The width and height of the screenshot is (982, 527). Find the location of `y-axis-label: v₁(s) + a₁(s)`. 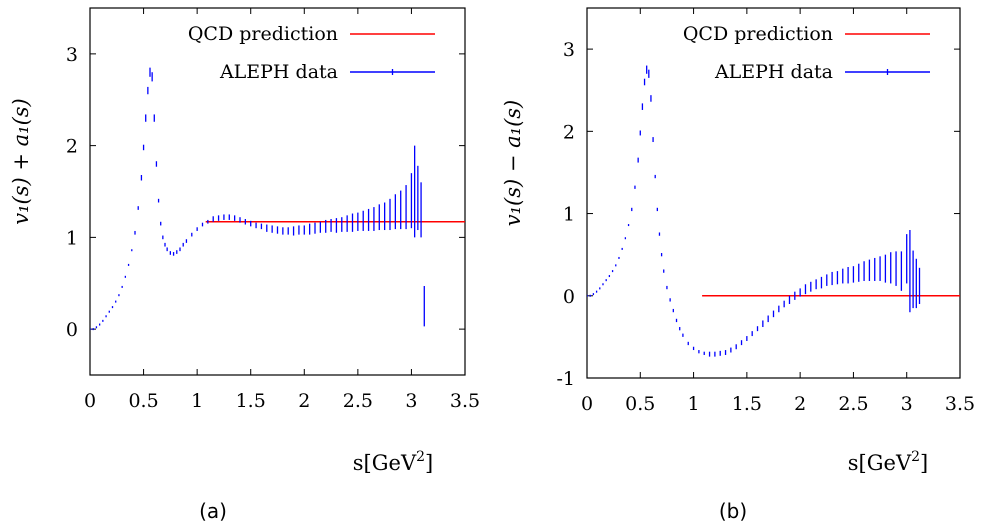

y-axis-label: v₁(s) + a₁(s) is located at coordinates (21, 161).